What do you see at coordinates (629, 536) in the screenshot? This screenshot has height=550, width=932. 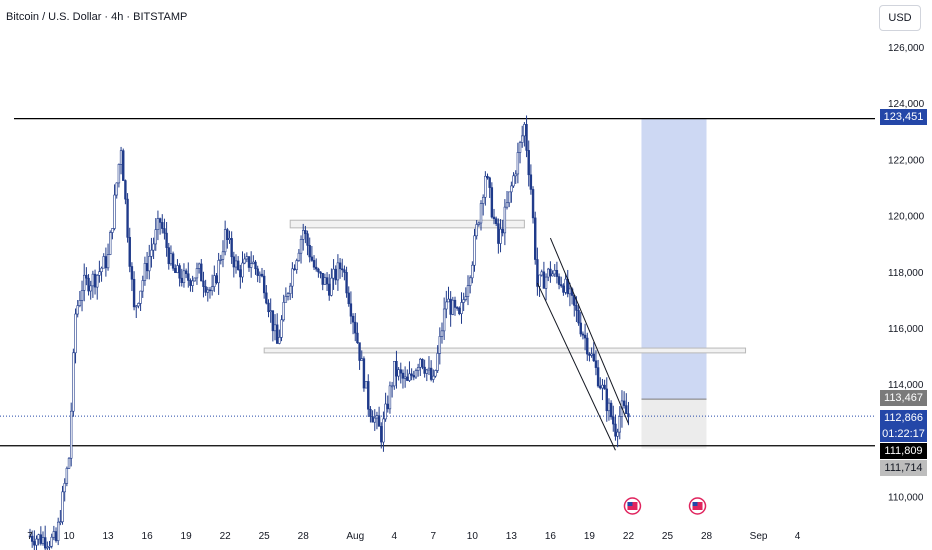 I see `x-tick-label: 22` at bounding box center [629, 536].